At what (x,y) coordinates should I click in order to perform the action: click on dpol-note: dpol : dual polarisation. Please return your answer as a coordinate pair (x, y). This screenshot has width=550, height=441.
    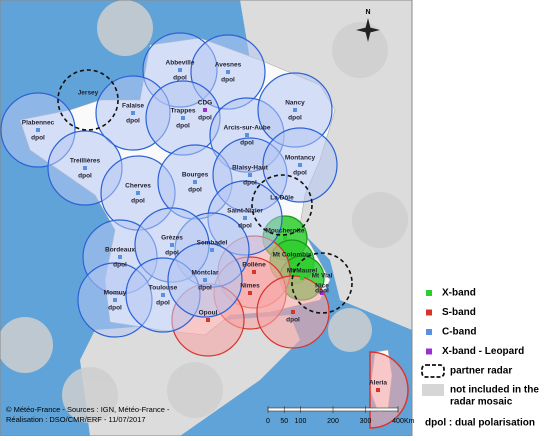
    Looking at the image, I should click on (480, 423).